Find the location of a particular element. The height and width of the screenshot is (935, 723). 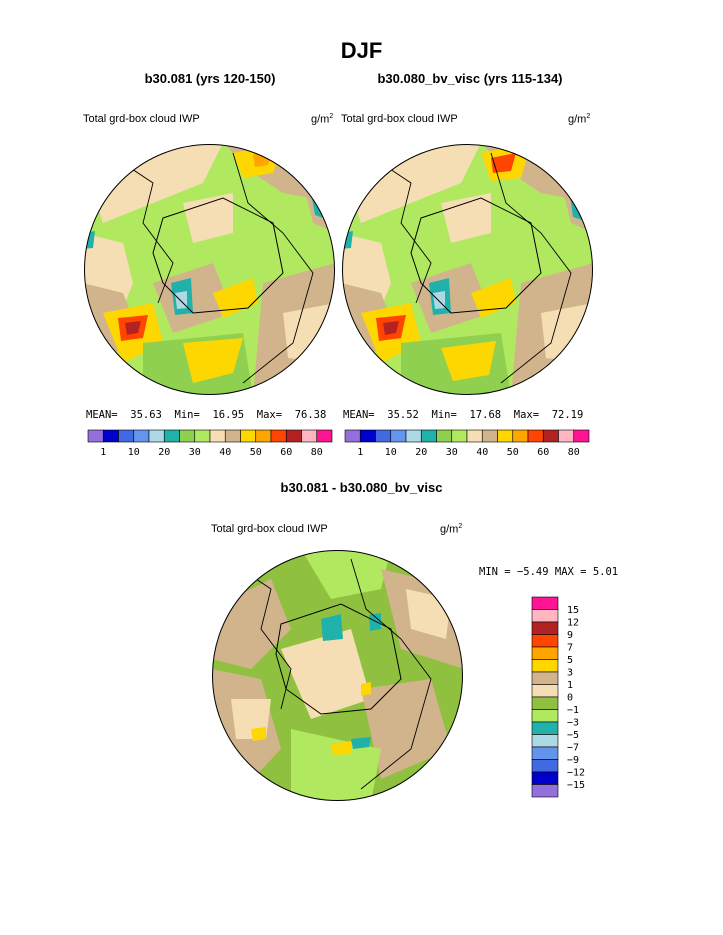

panel-2-min: 17.68 is located at coordinates (485, 415).